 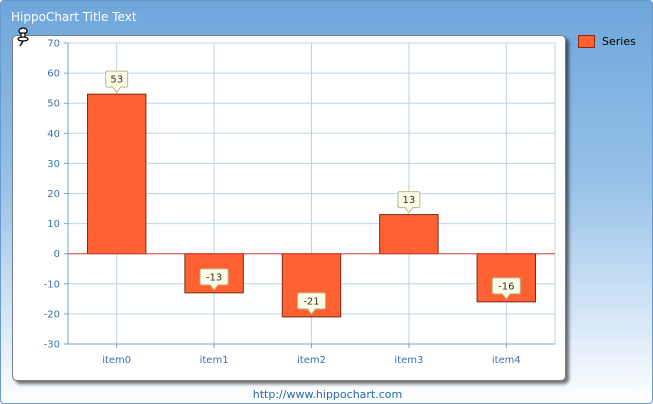 I want to click on data-label: -16, so click(x=506, y=286).